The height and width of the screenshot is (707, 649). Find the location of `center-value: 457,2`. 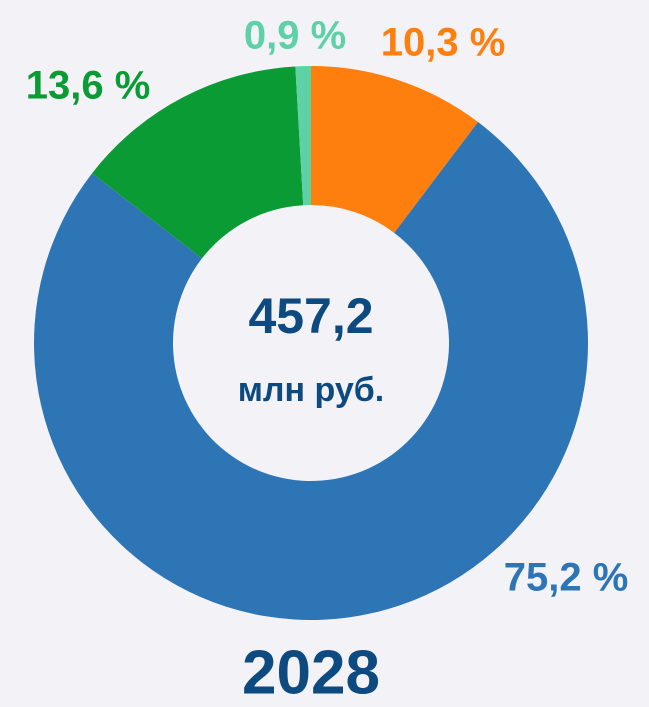

center-value: 457,2 is located at coordinates (310, 316).